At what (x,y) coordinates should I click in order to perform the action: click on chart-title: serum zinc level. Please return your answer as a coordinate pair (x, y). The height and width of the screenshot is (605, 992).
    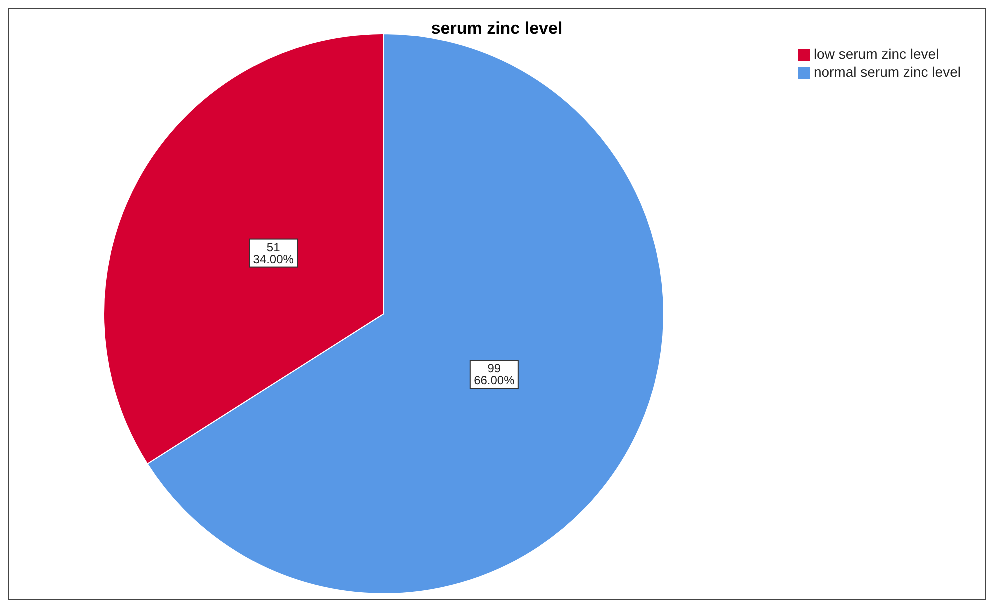
    Looking at the image, I should click on (497, 29).